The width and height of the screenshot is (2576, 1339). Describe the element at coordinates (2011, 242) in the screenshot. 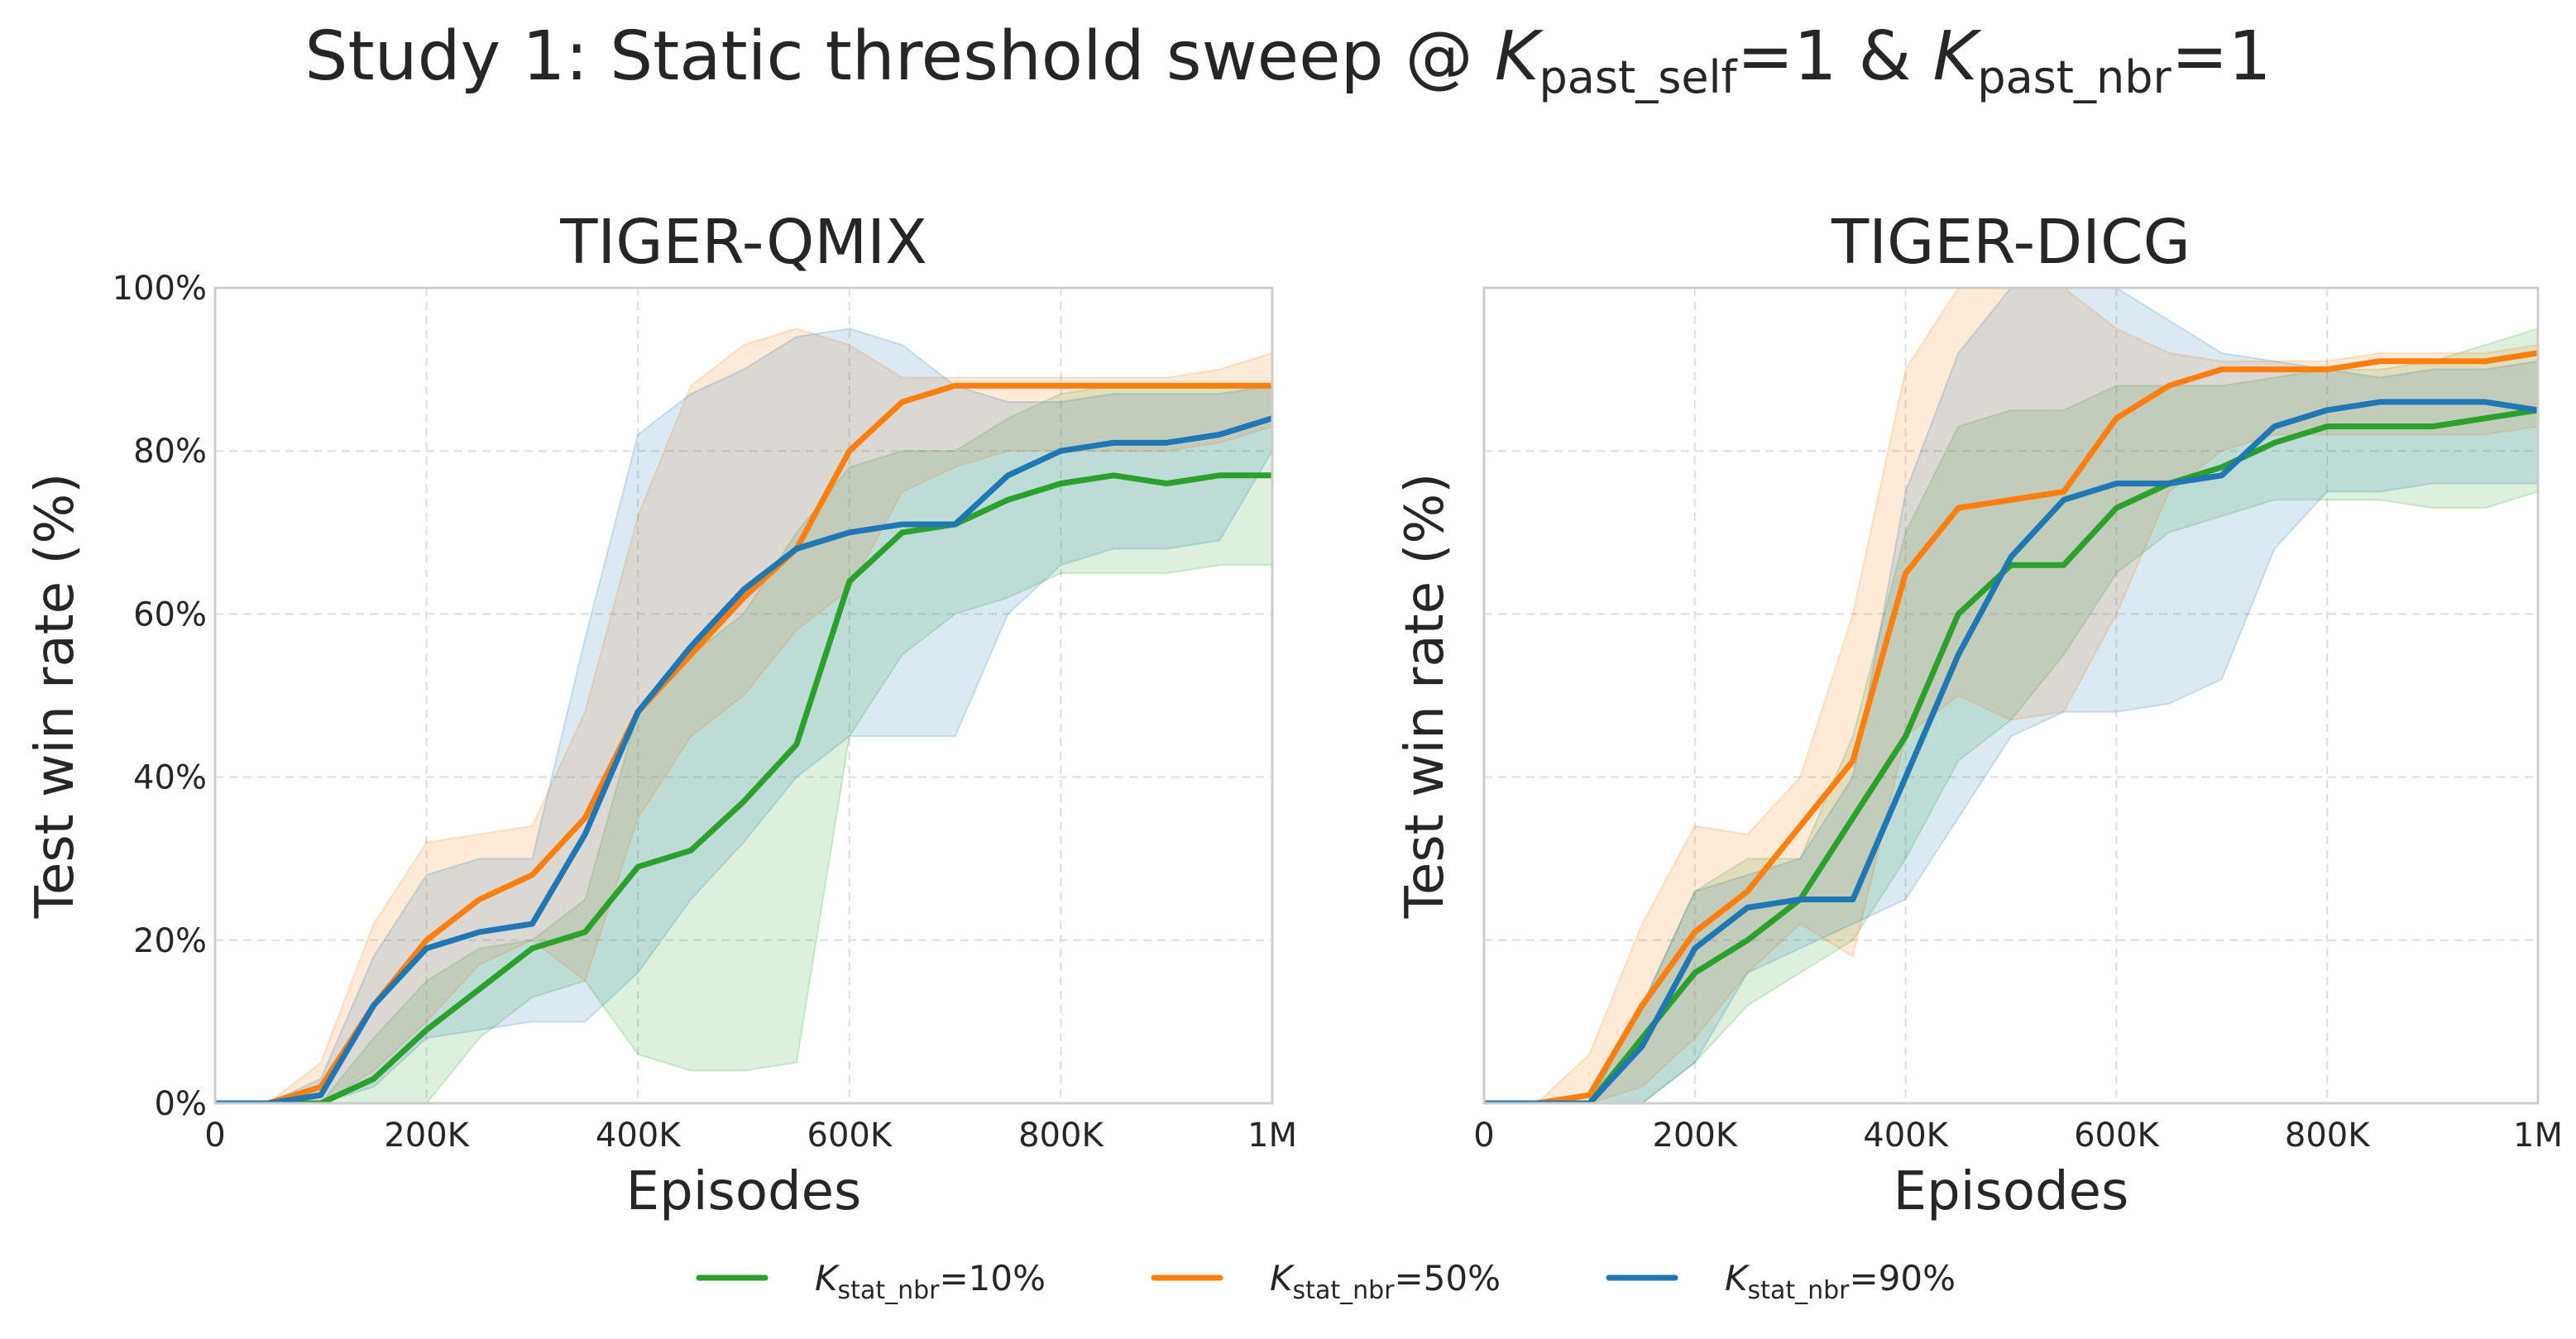

I see `subplot-title: TIGER-DICG` at that location.